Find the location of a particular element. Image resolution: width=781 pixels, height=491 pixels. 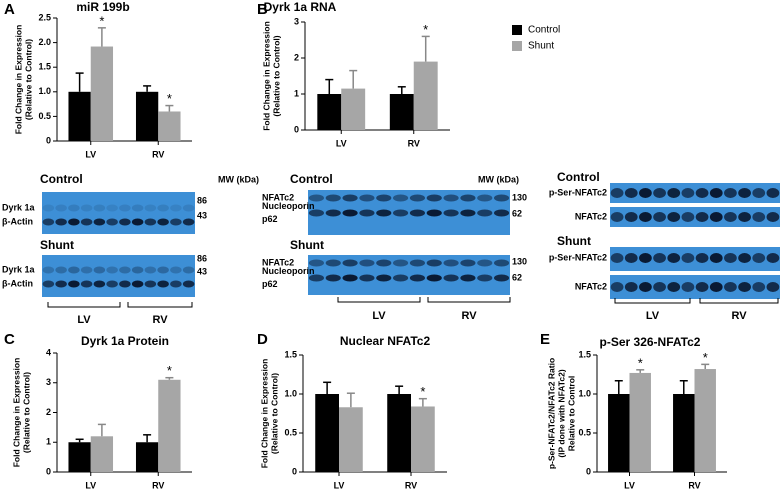

y-axis-label: Relative to Control is located at coordinates (571, 414).